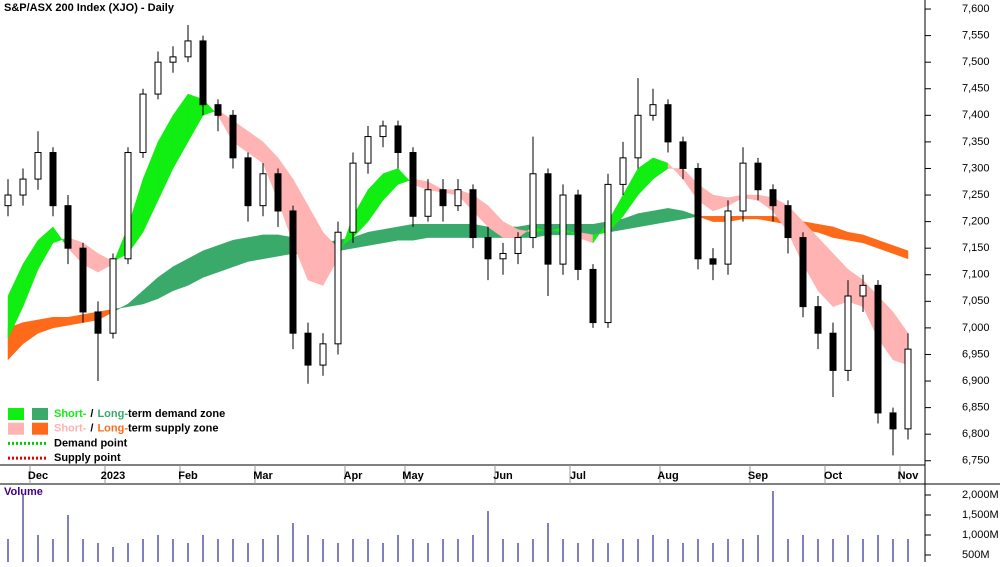 This screenshot has height=567, width=1000. What do you see at coordinates (667, 476) in the screenshot?
I see `x-tick-label: Aug` at bounding box center [667, 476].